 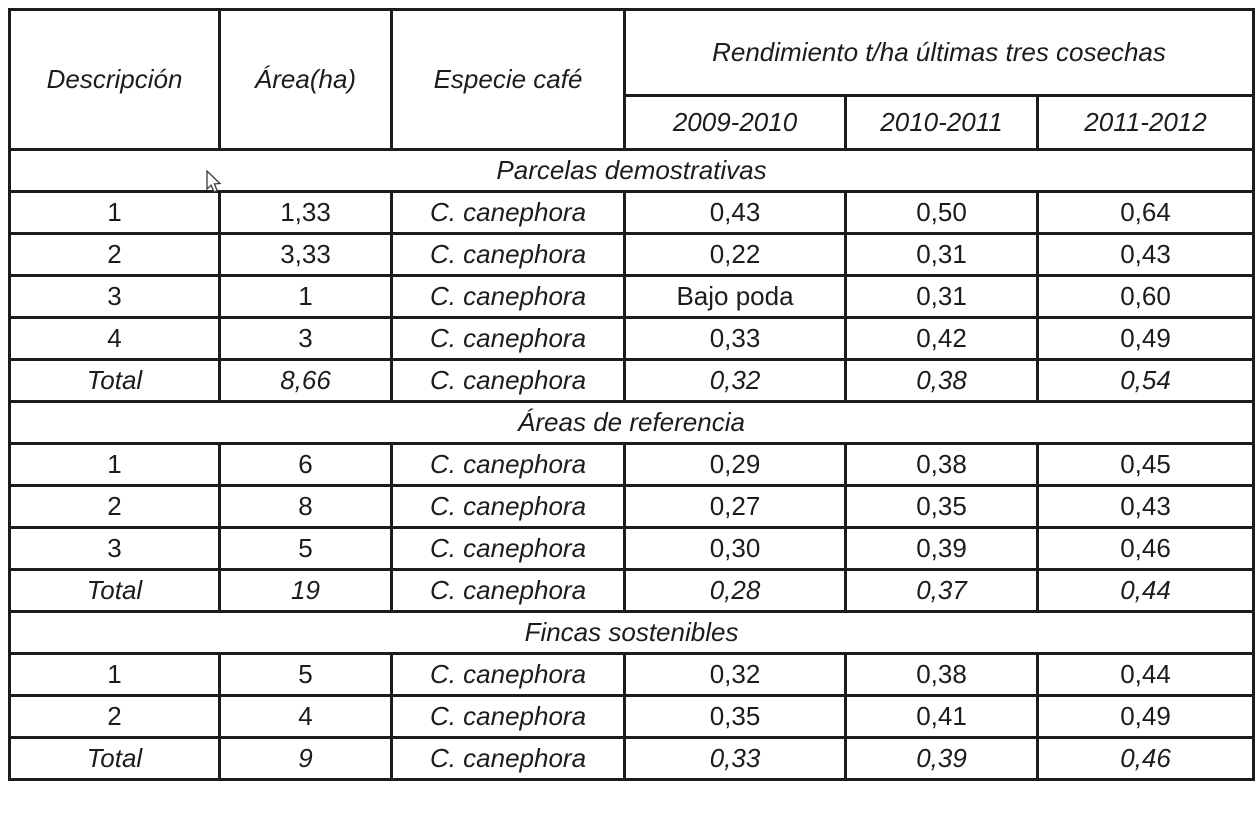 I want to click on section-header-row: Fincas sostenibles, so click(x=631, y=632).